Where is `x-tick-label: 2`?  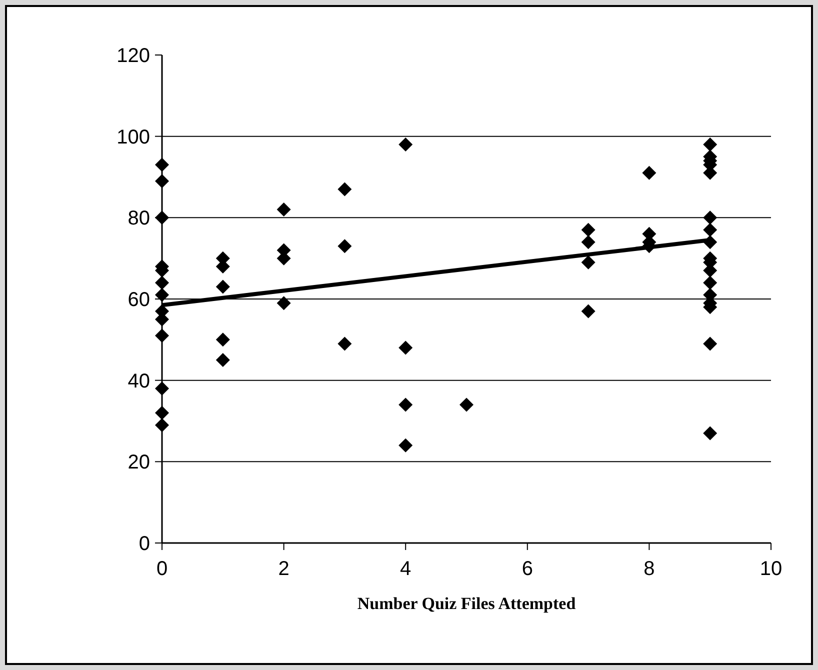
x-tick-label: 2 is located at coordinates (284, 569).